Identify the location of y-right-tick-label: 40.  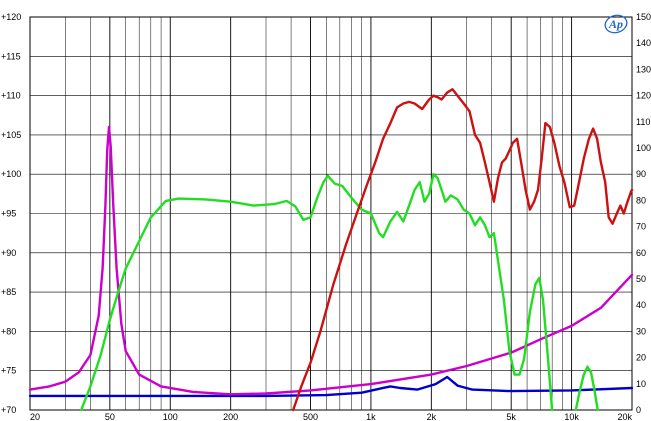
(641, 305).